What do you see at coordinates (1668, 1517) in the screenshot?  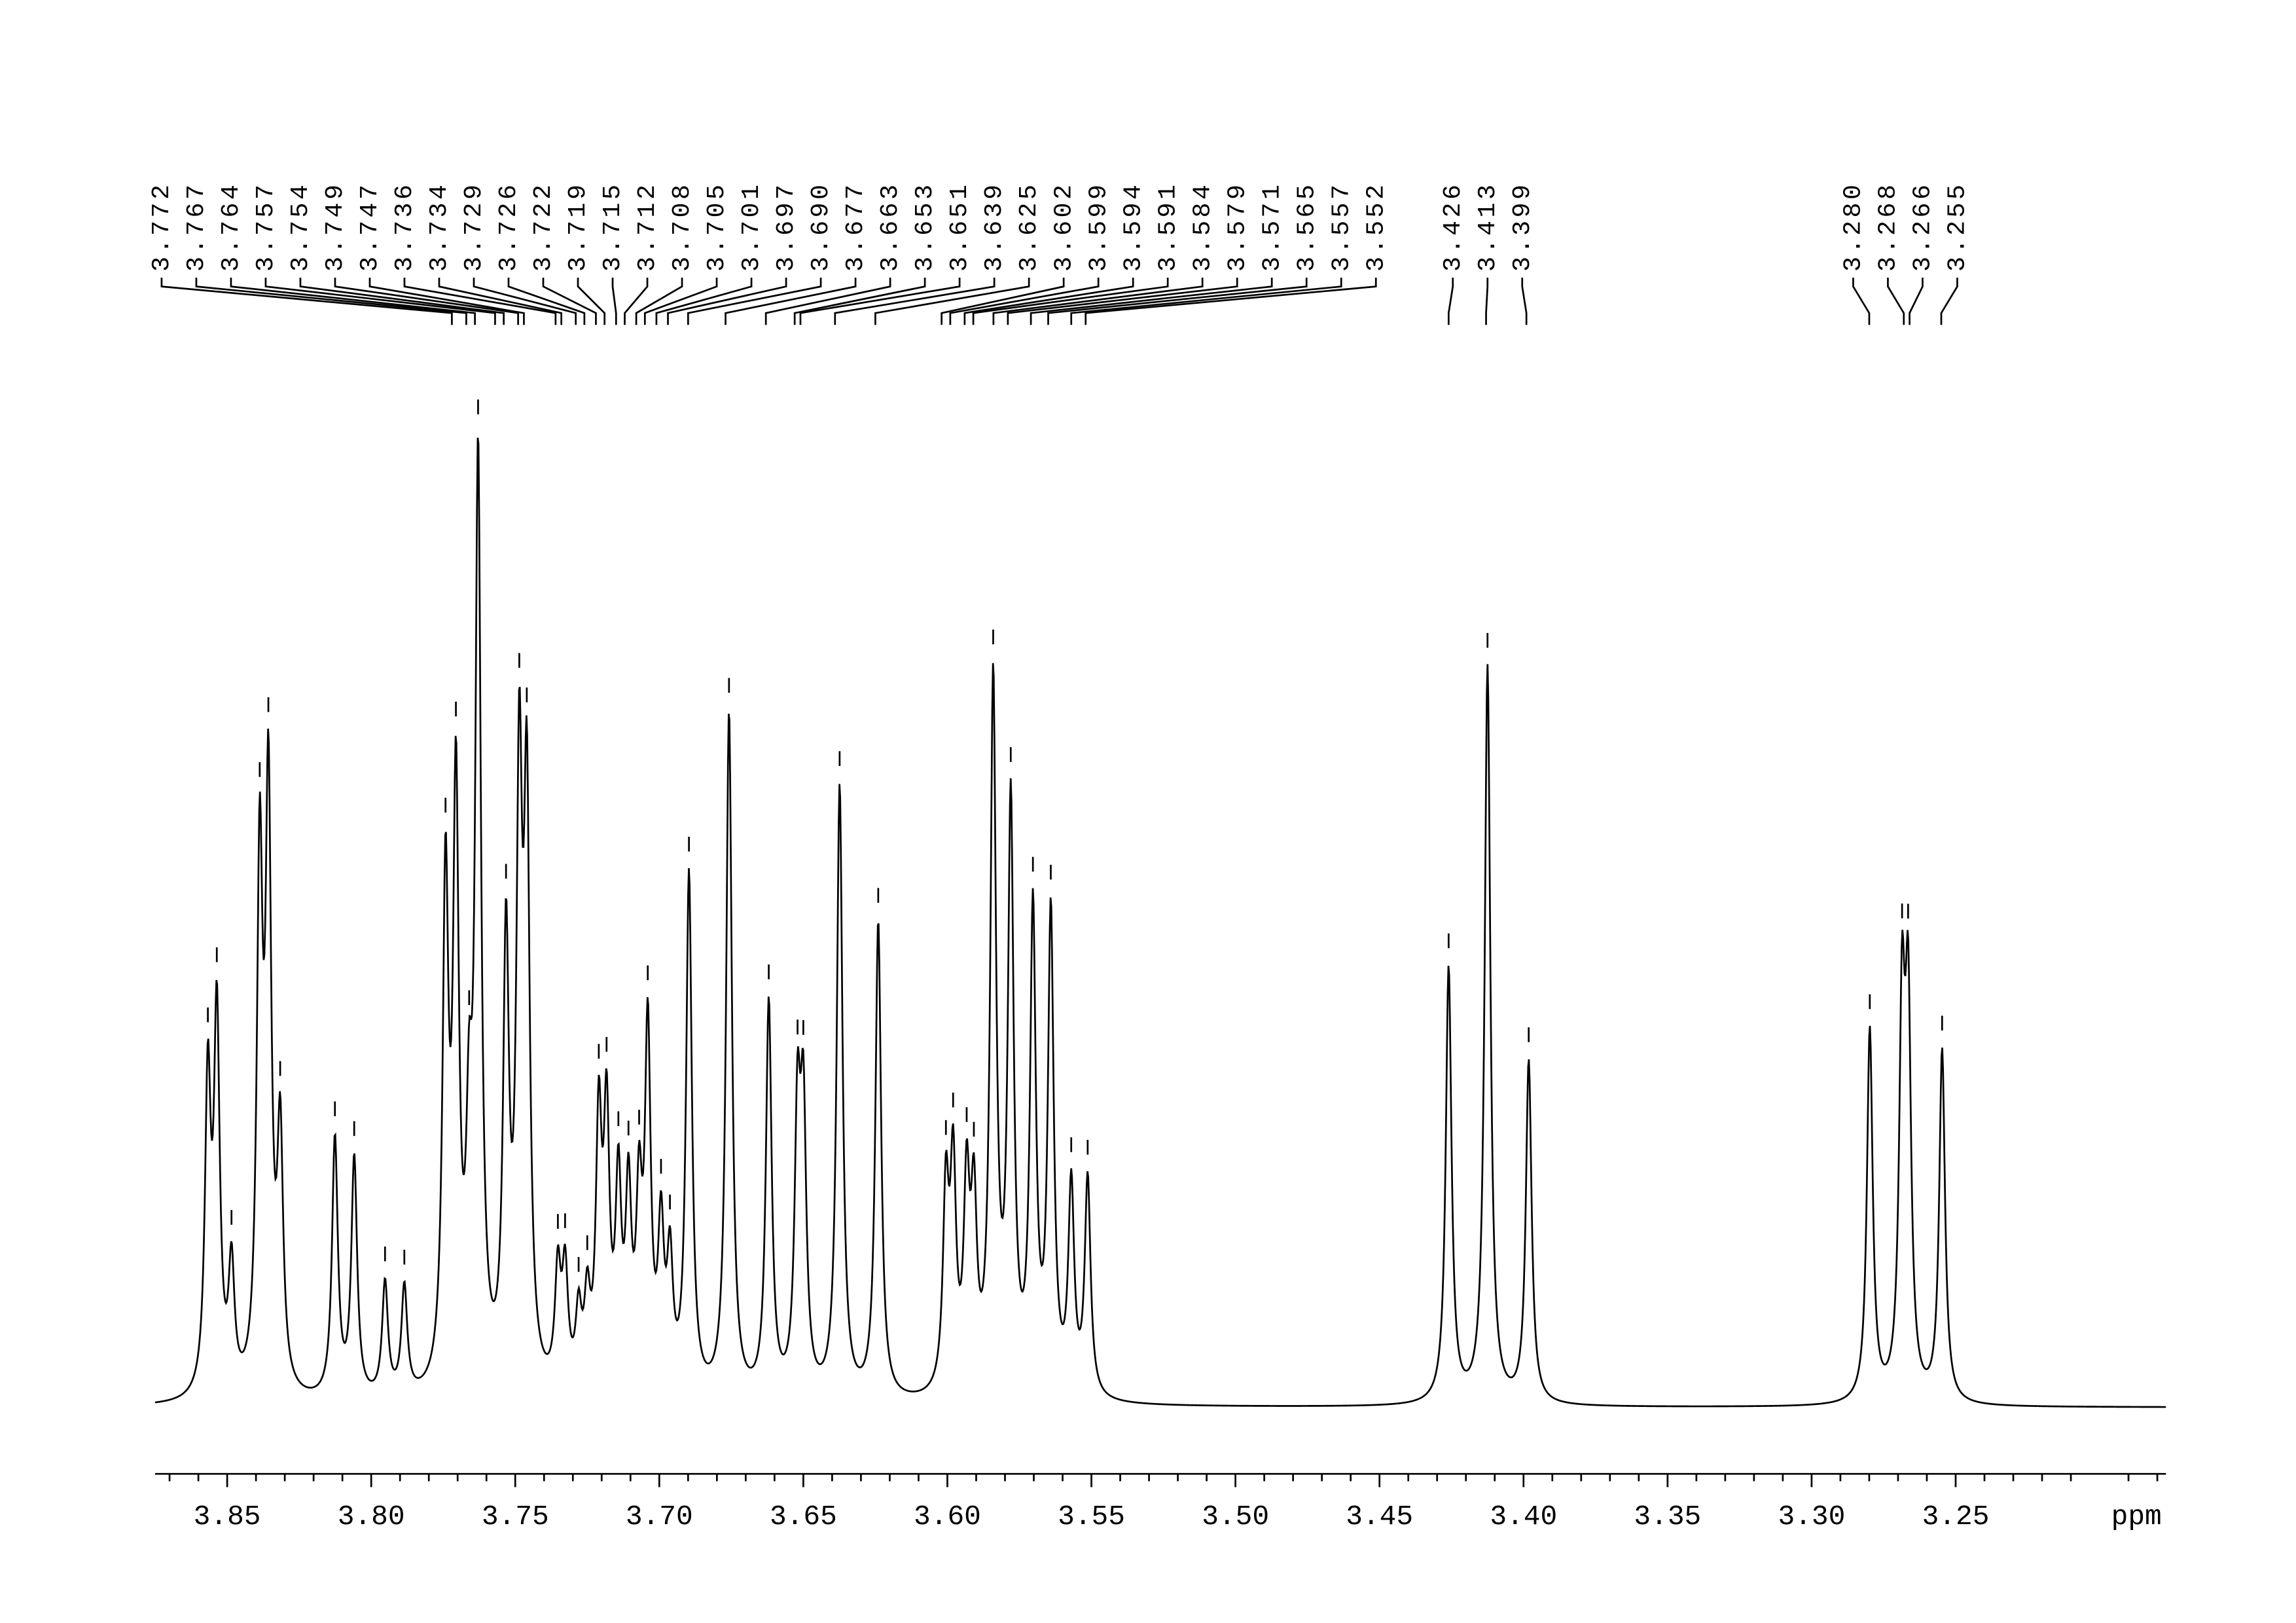 I see `x-tick-label: 3.35` at bounding box center [1668, 1517].